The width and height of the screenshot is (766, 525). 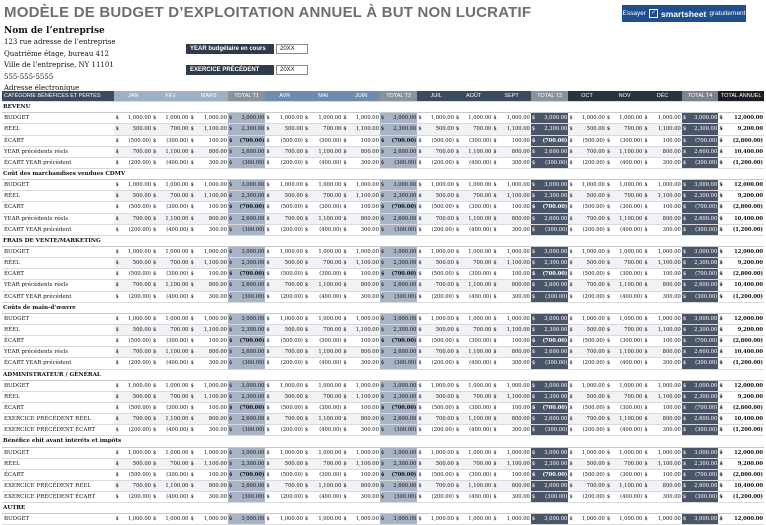 What do you see at coordinates (741, 453) in the screenshot?
I see `value-cell: $12,000.00` at bounding box center [741, 453].